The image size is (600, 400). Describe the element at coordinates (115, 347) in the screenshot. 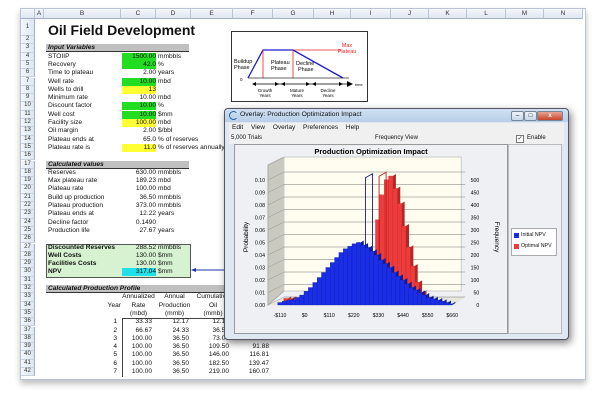

I see `profile-cell: 4` at that location.